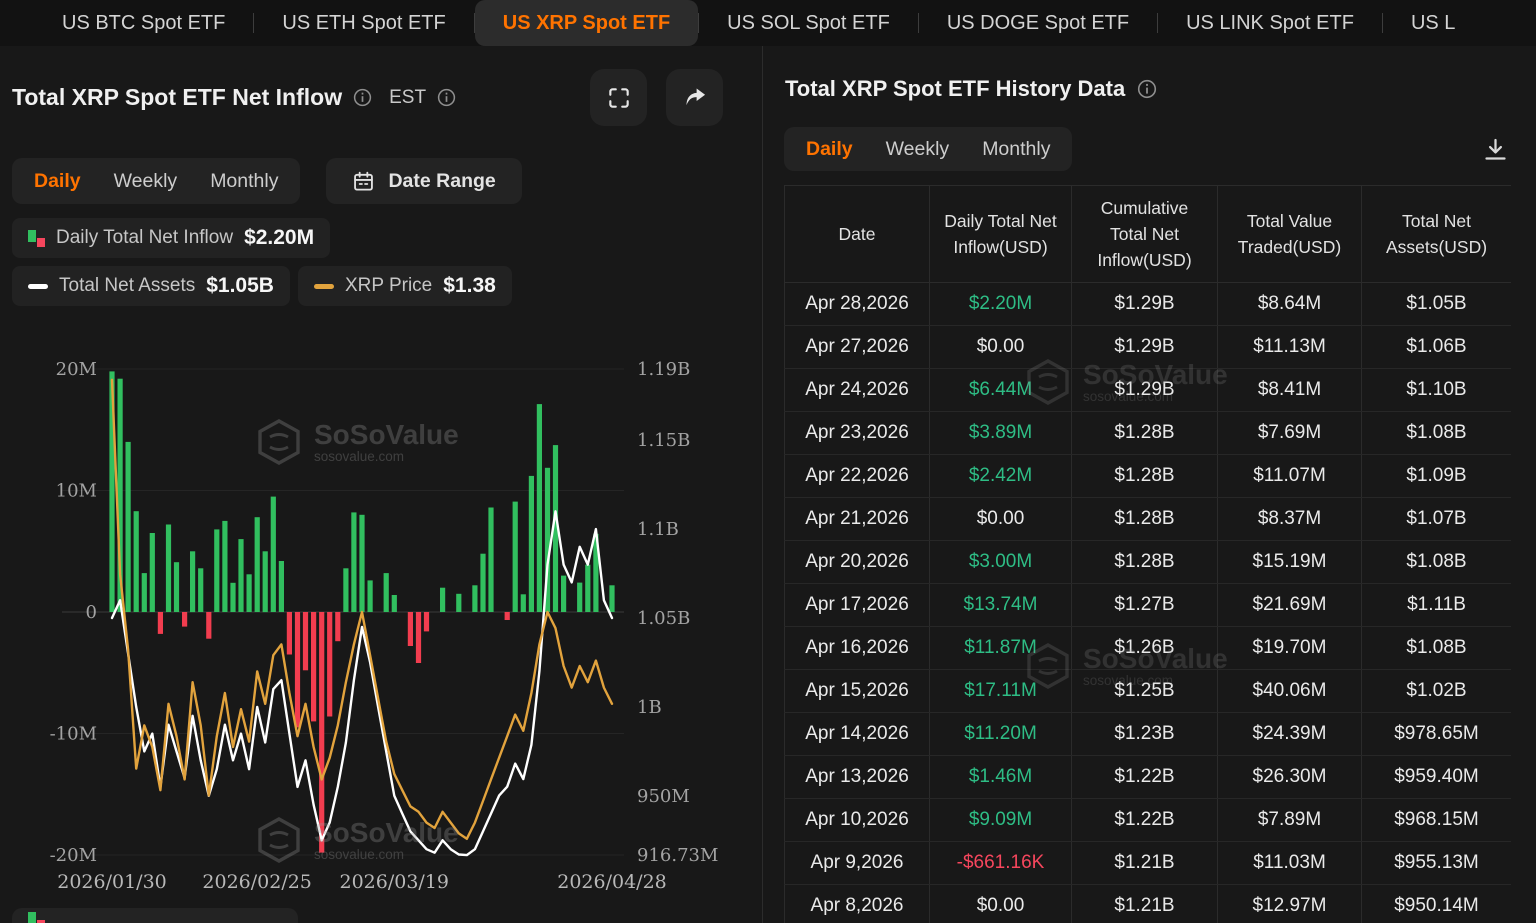 The width and height of the screenshot is (1536, 923). I want to click on download-button, so click(1495, 149).